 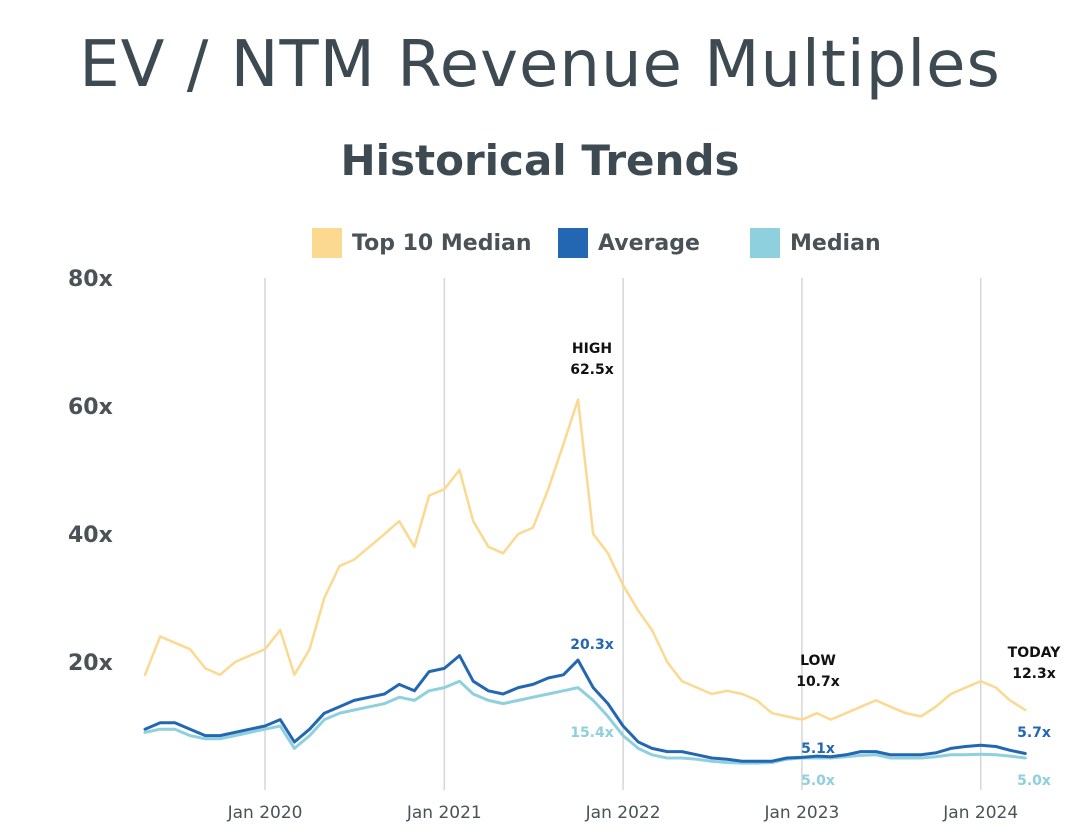 I want to click on annotation-6-line-1: 12.3x, so click(x=1034, y=674).